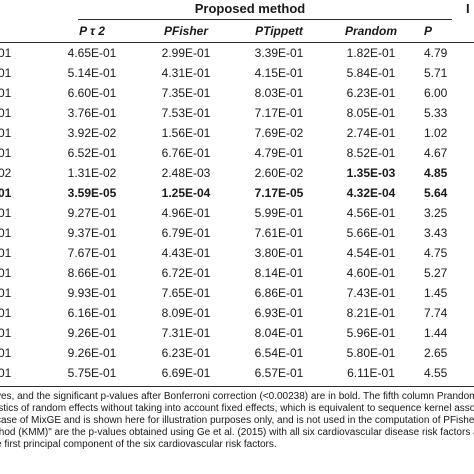 The height and width of the screenshot is (474, 474). What do you see at coordinates (237, 173) in the screenshot?
I see `table-row: E-02 1.31E-02 2.48E-03 2.60E-02 1.35E-03 4.85` at bounding box center [237, 173].